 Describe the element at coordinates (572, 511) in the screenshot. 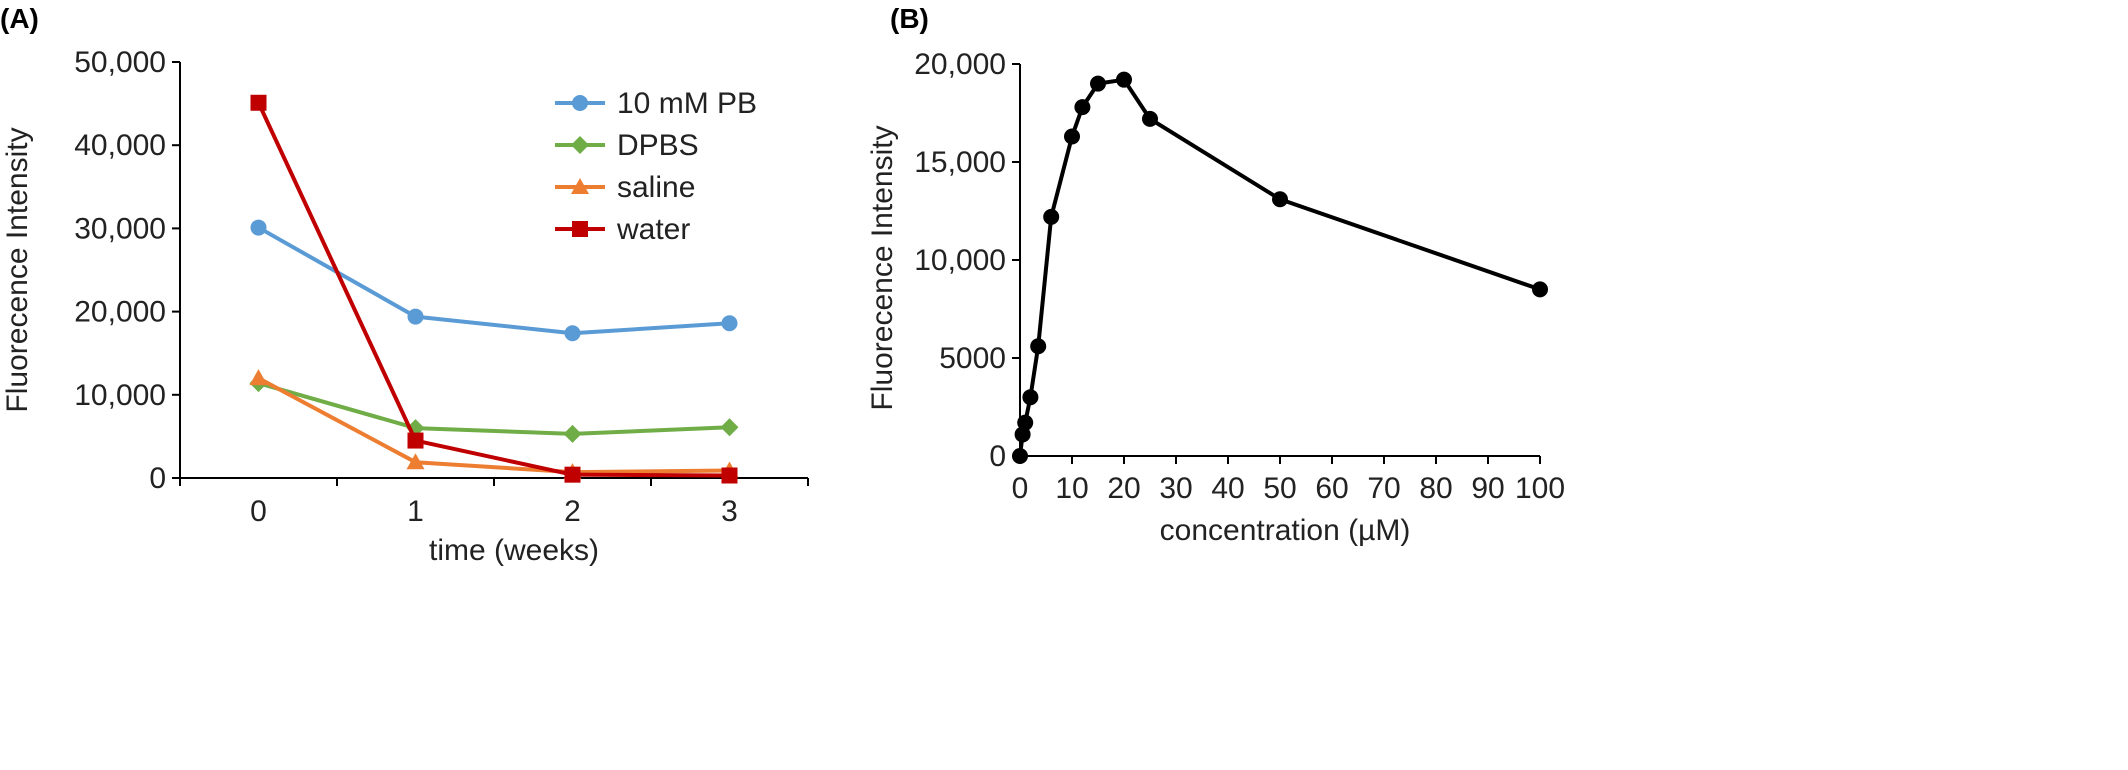

I see `panel-a-x-tick-label: 2` at that location.